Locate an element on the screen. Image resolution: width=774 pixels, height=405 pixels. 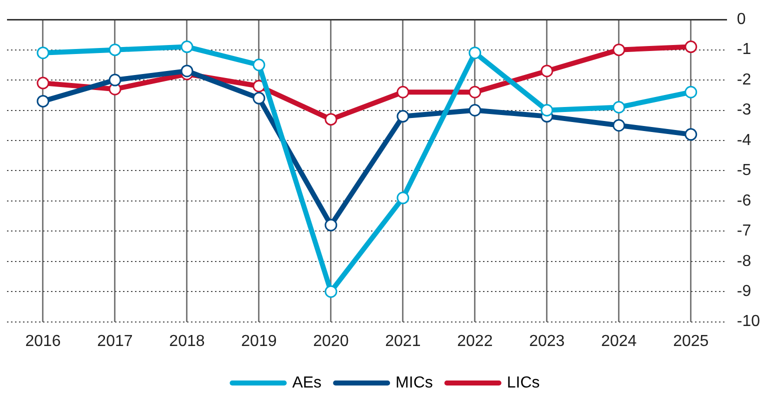
y-tick-label: -8 is located at coordinates (744, 261).